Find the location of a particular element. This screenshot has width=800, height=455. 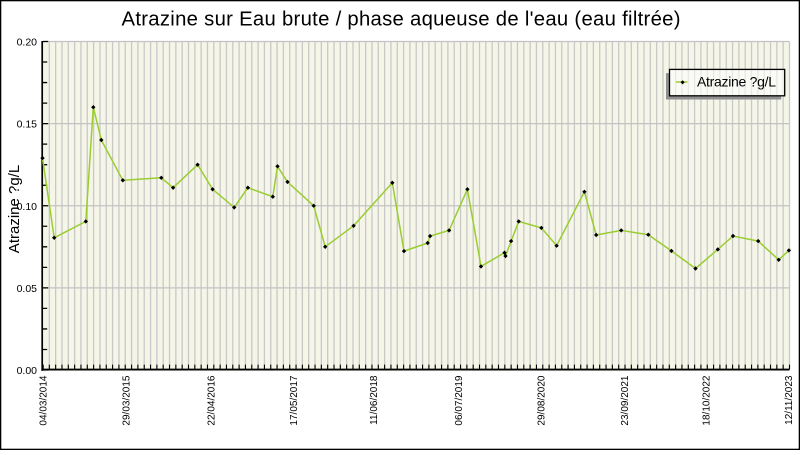

svg-text: 17/05/2017 is located at coordinates (294, 400).